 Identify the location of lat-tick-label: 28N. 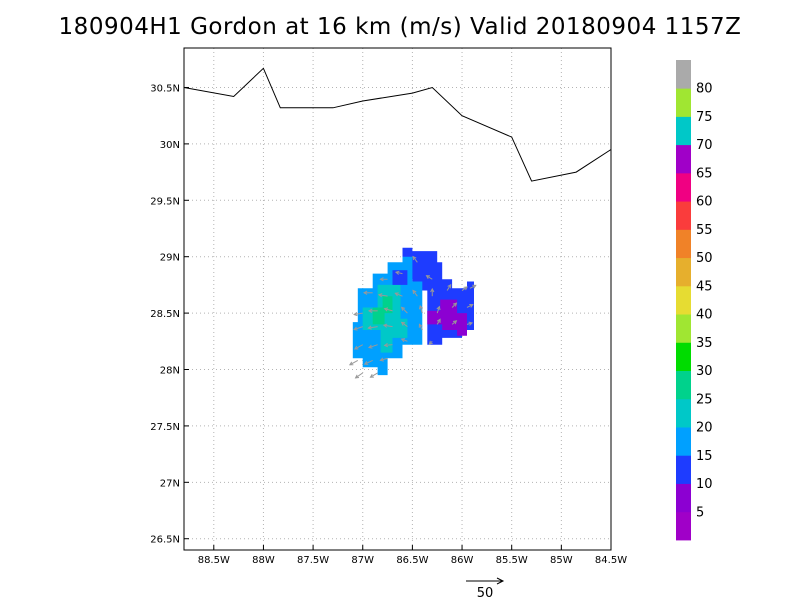
(170, 371).